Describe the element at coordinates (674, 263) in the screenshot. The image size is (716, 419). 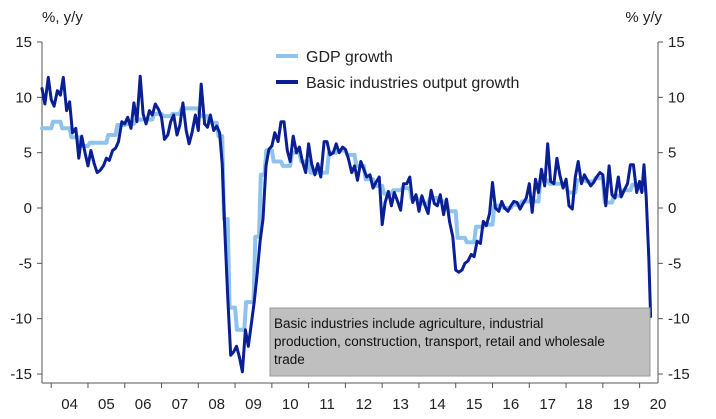
I see `y-tick-label-right: -5` at that location.